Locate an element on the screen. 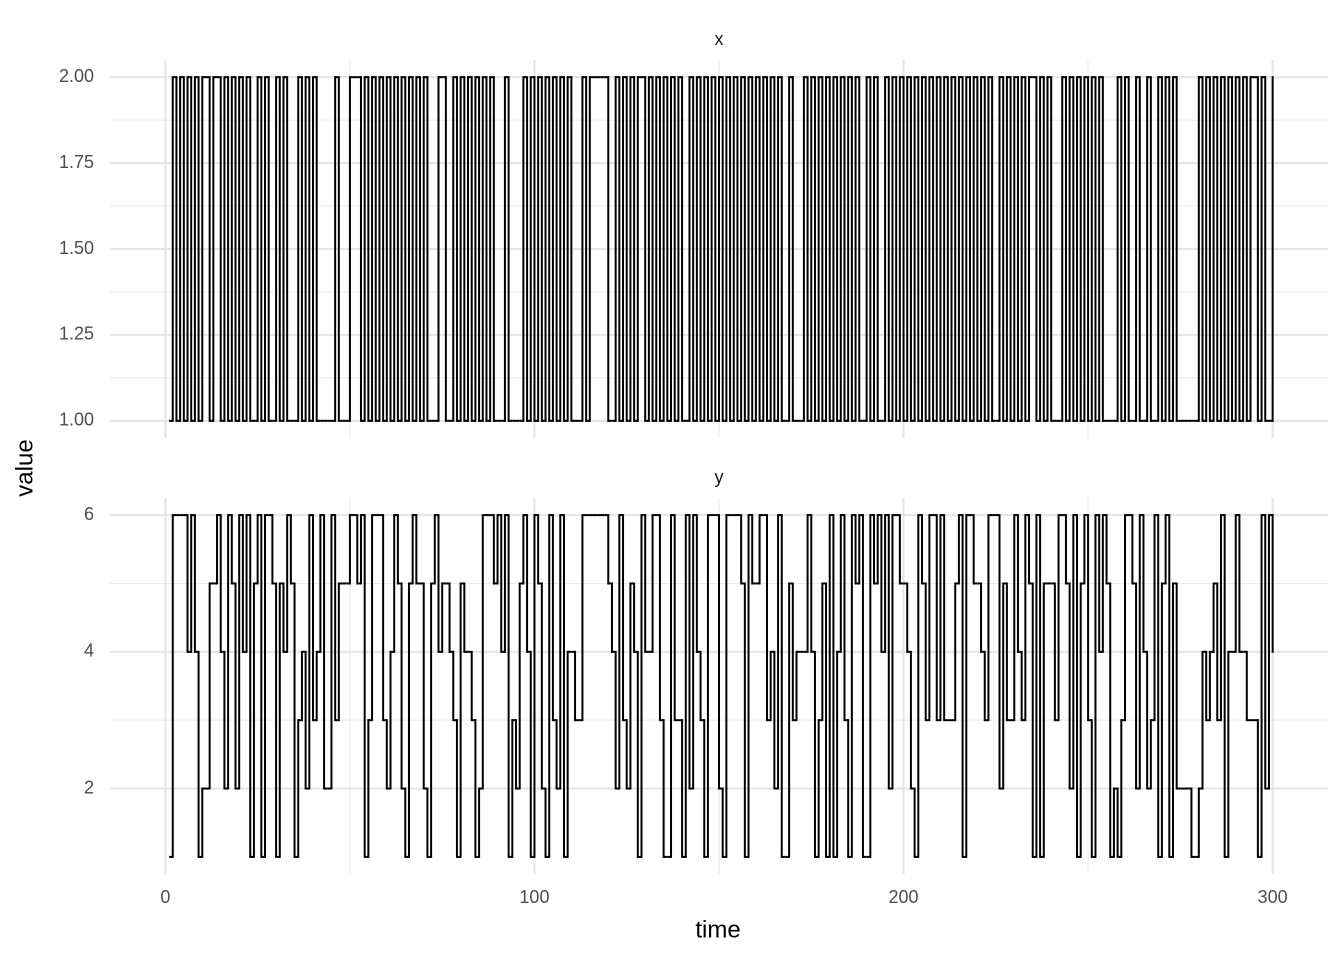  x-tick-label: 0 is located at coordinates (165, 897).